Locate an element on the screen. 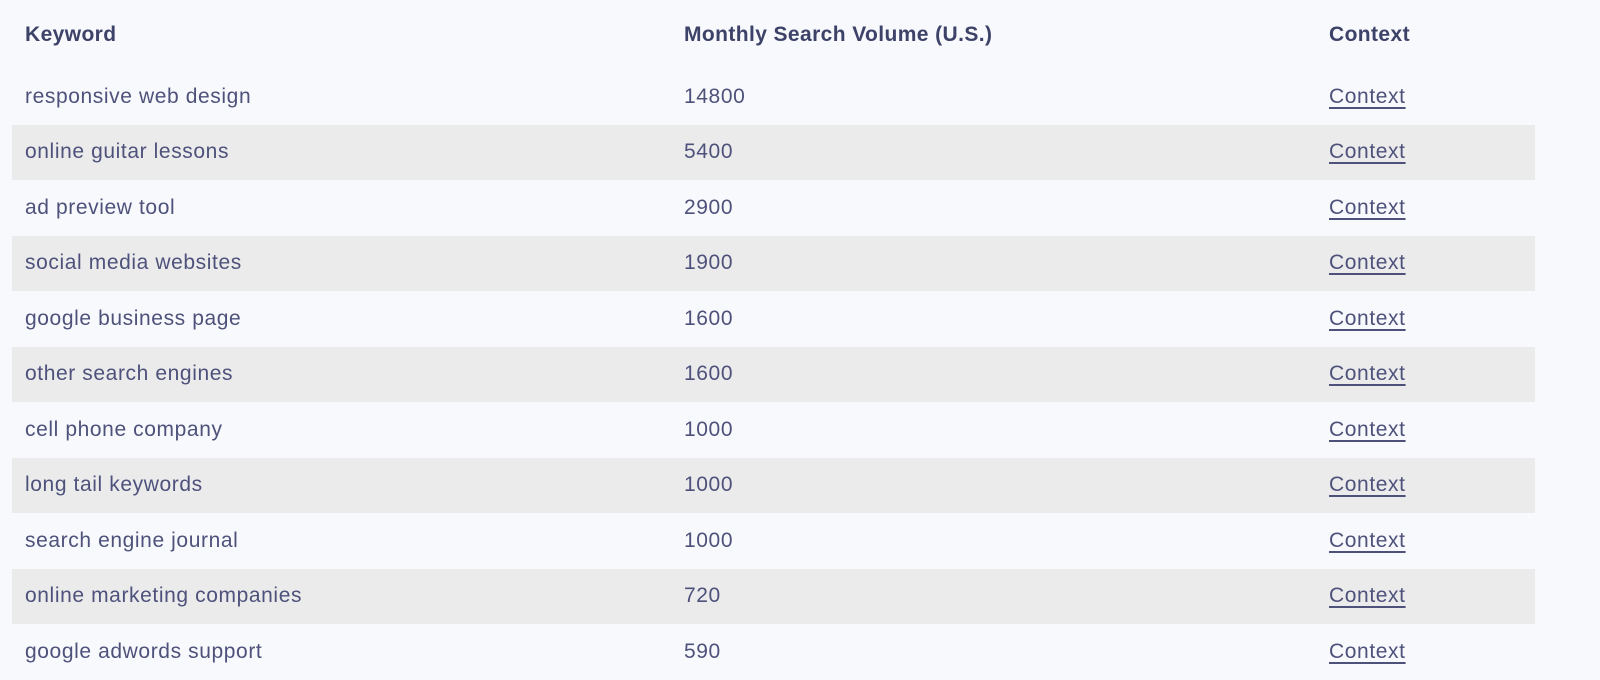 Image resolution: width=1600 pixels, height=680 pixels. table-row: search engine journal 1000 Context is located at coordinates (773, 541).